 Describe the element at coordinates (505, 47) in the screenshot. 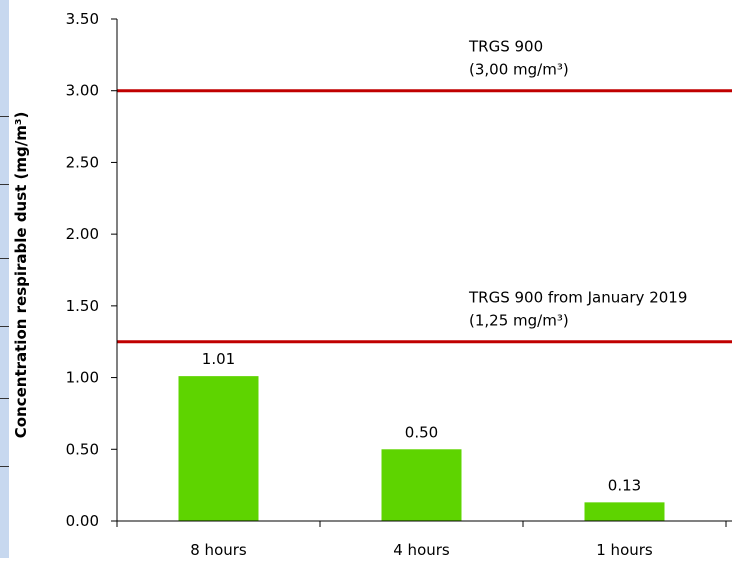

I see `reference-line-label: TRGS 900` at that location.